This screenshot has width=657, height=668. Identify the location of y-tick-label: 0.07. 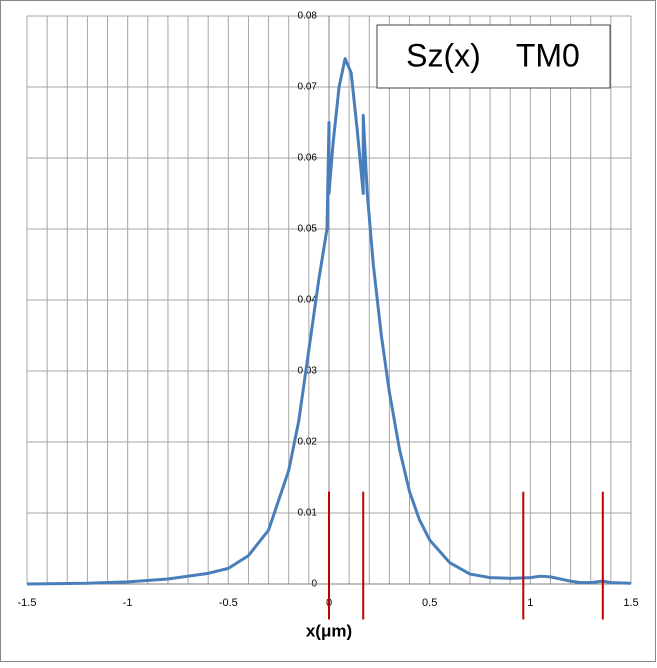
(308, 87).